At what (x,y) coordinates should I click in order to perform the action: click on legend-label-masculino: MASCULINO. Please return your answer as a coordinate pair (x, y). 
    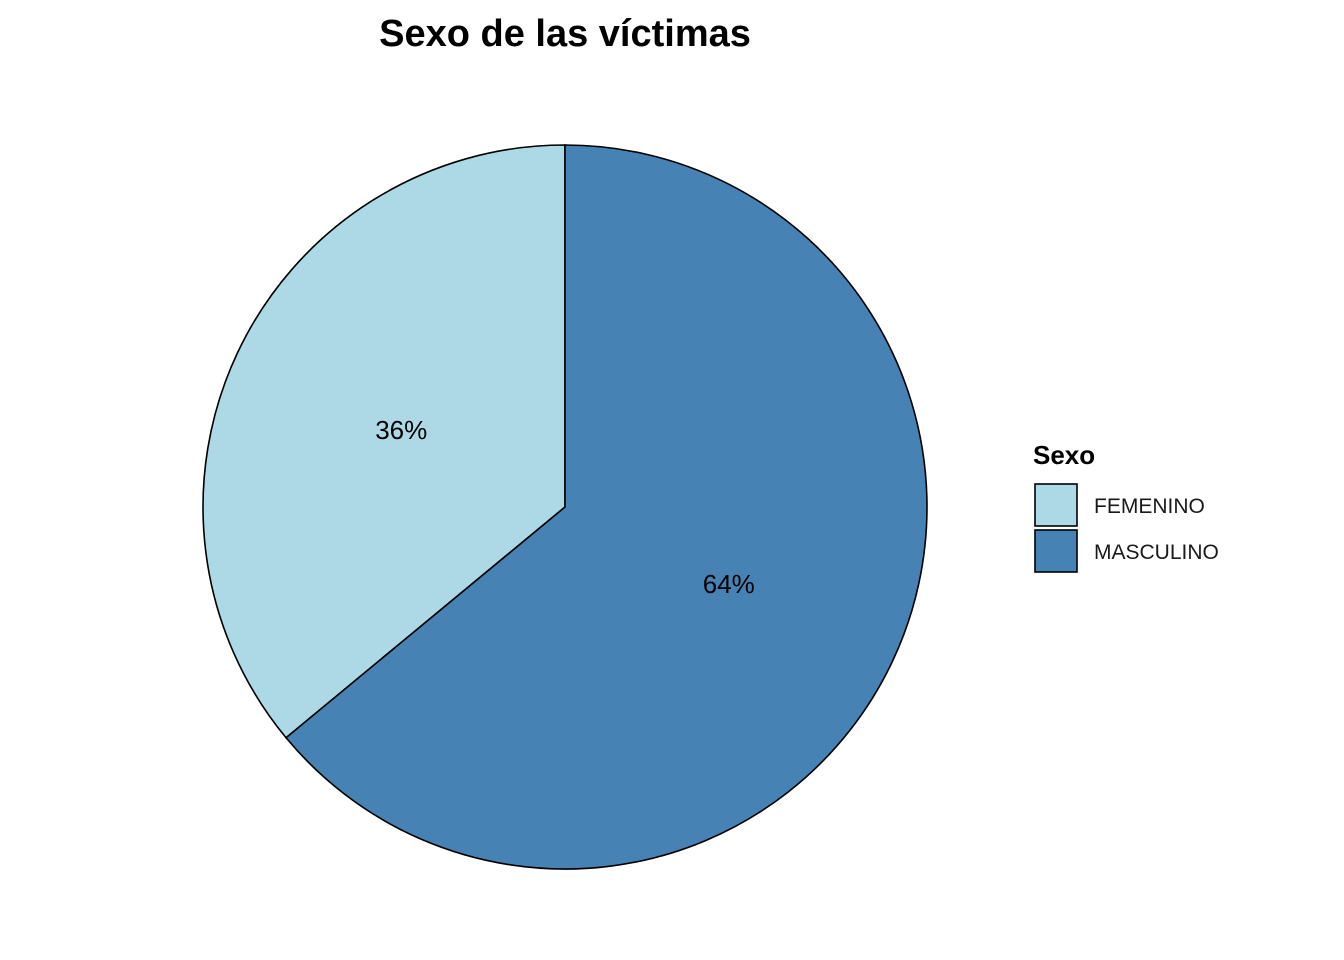
    Looking at the image, I should click on (1156, 552).